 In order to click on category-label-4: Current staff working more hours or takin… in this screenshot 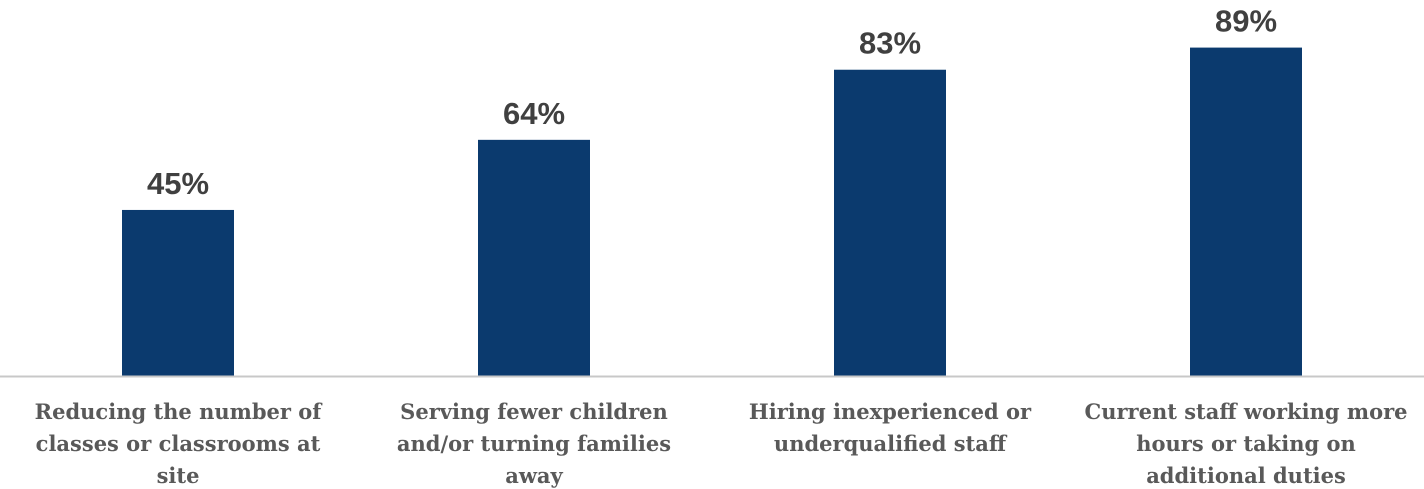, I will do `click(1245, 443)`.